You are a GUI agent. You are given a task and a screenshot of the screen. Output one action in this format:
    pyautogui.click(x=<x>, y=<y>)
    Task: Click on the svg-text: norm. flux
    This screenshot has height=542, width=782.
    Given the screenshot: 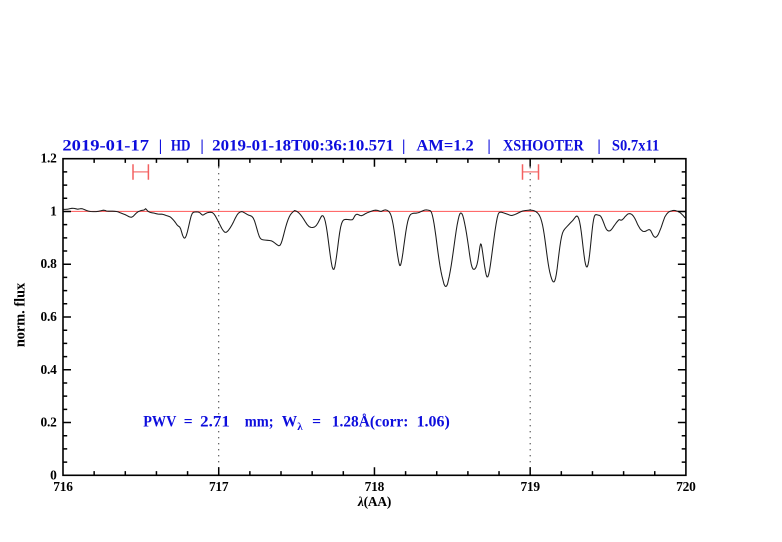 What is the action you would take?
    pyautogui.click(x=20, y=314)
    